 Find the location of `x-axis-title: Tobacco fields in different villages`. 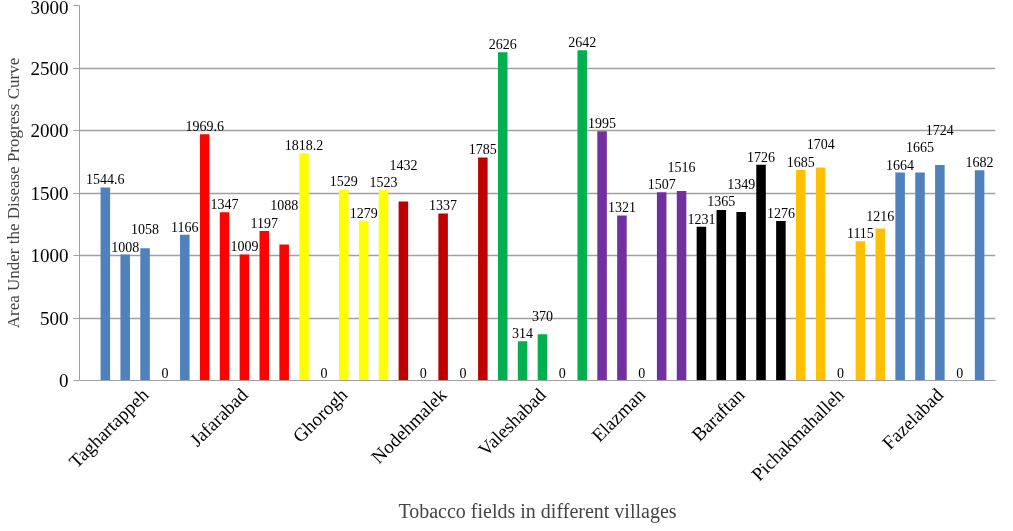

x-axis-title: Tobacco fields in different villages is located at coordinates (537, 512).